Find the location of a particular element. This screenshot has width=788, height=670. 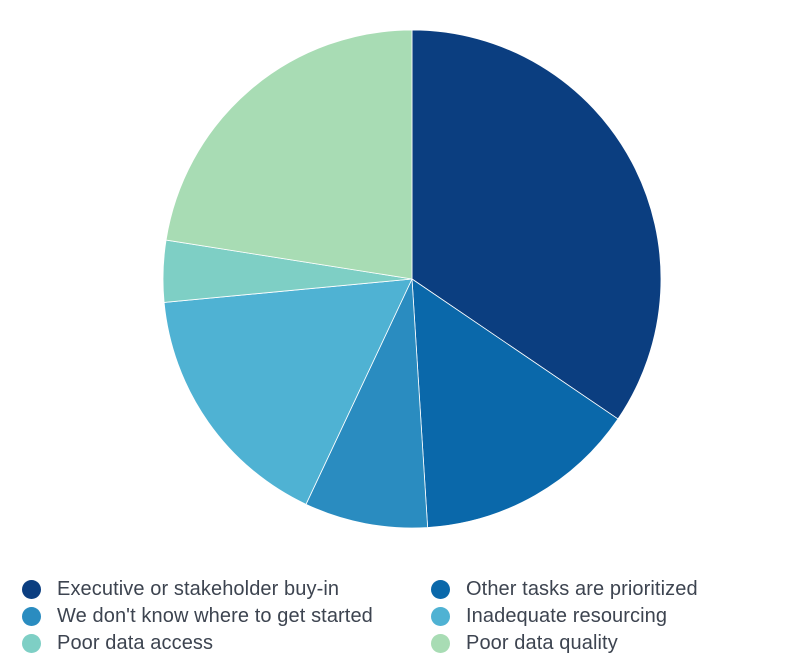

legend-item: Poor data quality is located at coordinates (606, 643).